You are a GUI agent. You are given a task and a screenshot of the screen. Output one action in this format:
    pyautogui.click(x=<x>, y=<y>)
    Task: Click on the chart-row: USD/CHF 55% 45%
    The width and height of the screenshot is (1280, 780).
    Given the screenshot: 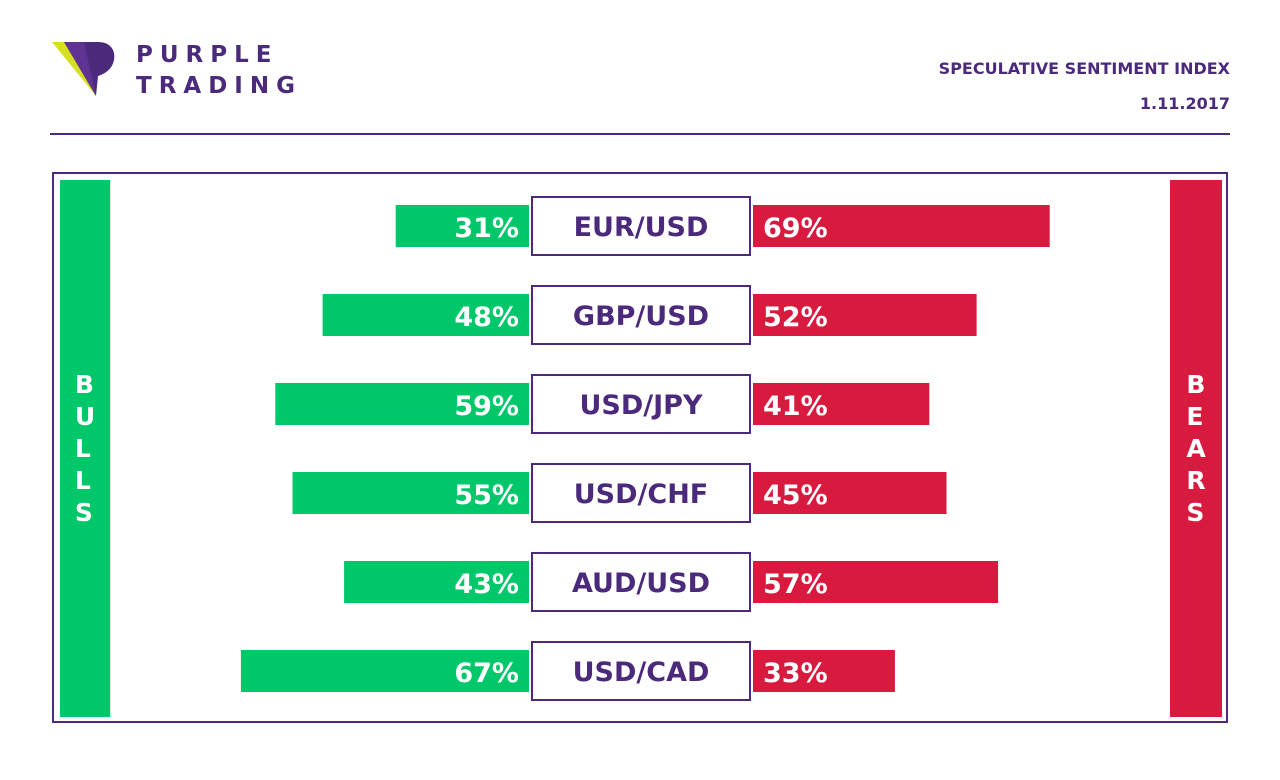 What is the action you would take?
    pyautogui.click(x=619, y=493)
    